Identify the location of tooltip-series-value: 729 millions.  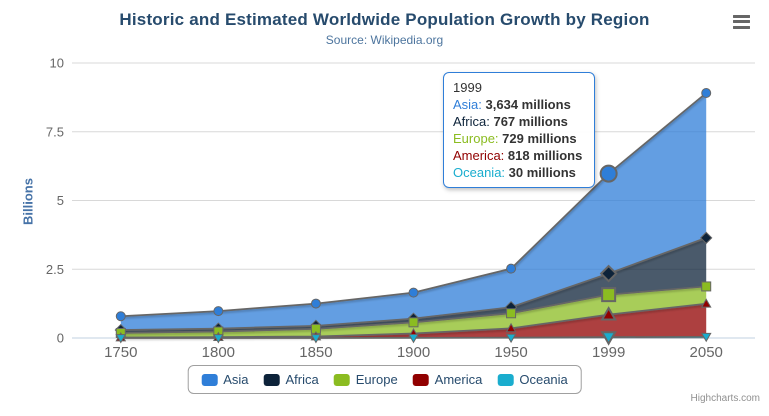
(539, 138).